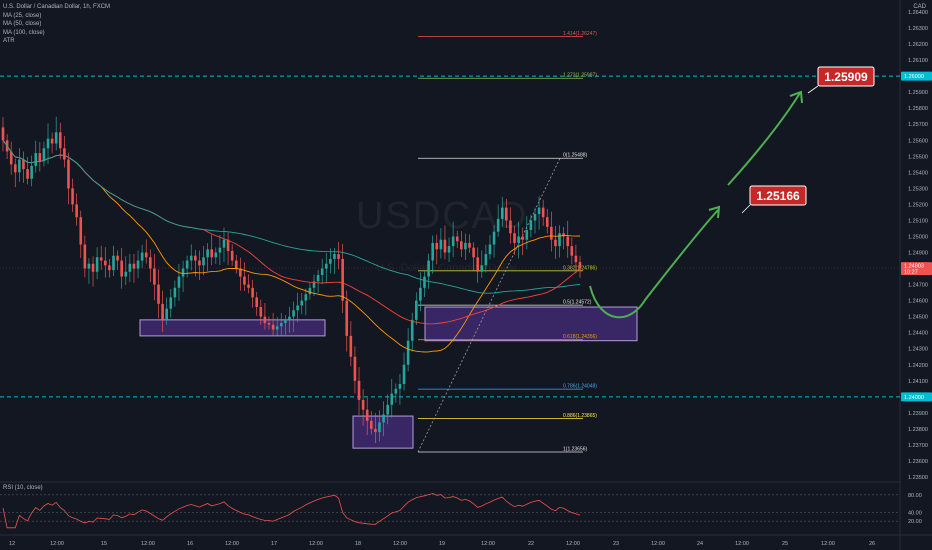 The width and height of the screenshot is (932, 550). What do you see at coordinates (911, 273) in the screenshot?
I see `current-price-countdown: 10:27` at bounding box center [911, 273].